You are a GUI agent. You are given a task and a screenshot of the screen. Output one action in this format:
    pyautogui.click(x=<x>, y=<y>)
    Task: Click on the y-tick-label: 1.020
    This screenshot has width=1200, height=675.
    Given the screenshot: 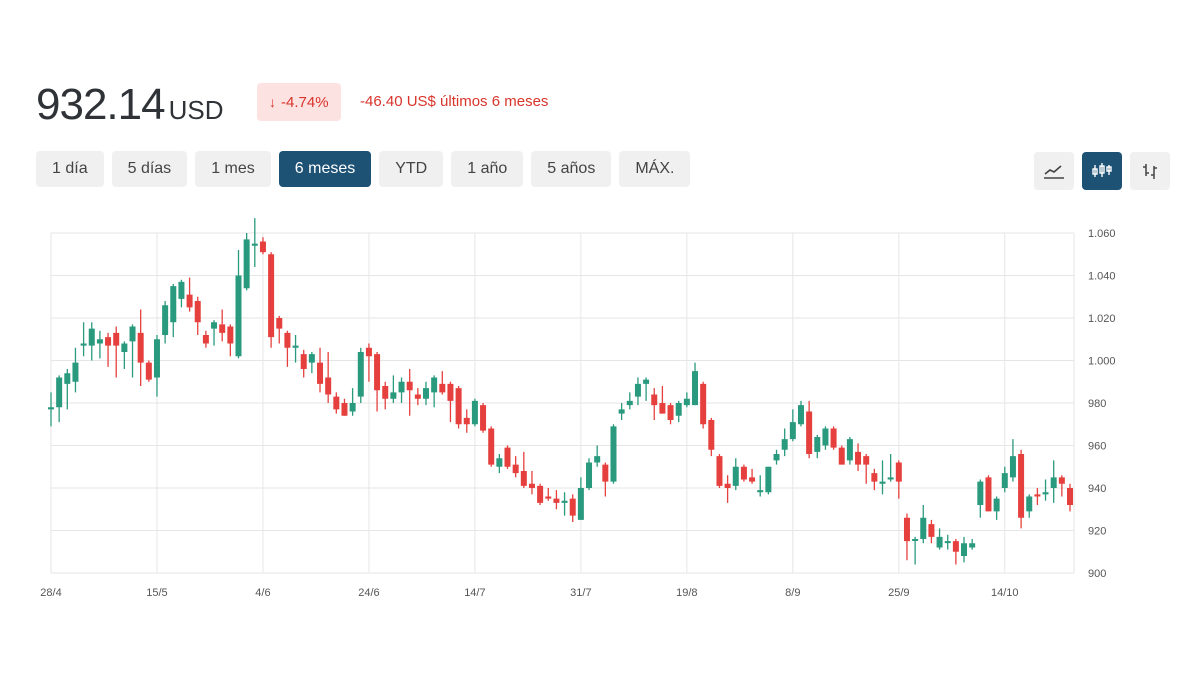 What is the action you would take?
    pyautogui.click(x=1102, y=319)
    